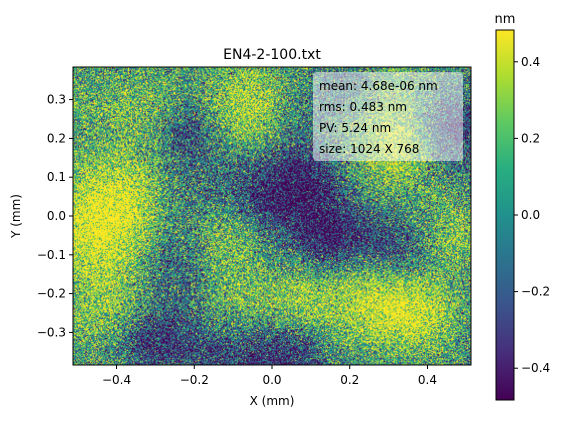  Describe the element at coordinates (530, 62) in the screenshot. I see `colorbar-tick-label: 0.4` at that location.